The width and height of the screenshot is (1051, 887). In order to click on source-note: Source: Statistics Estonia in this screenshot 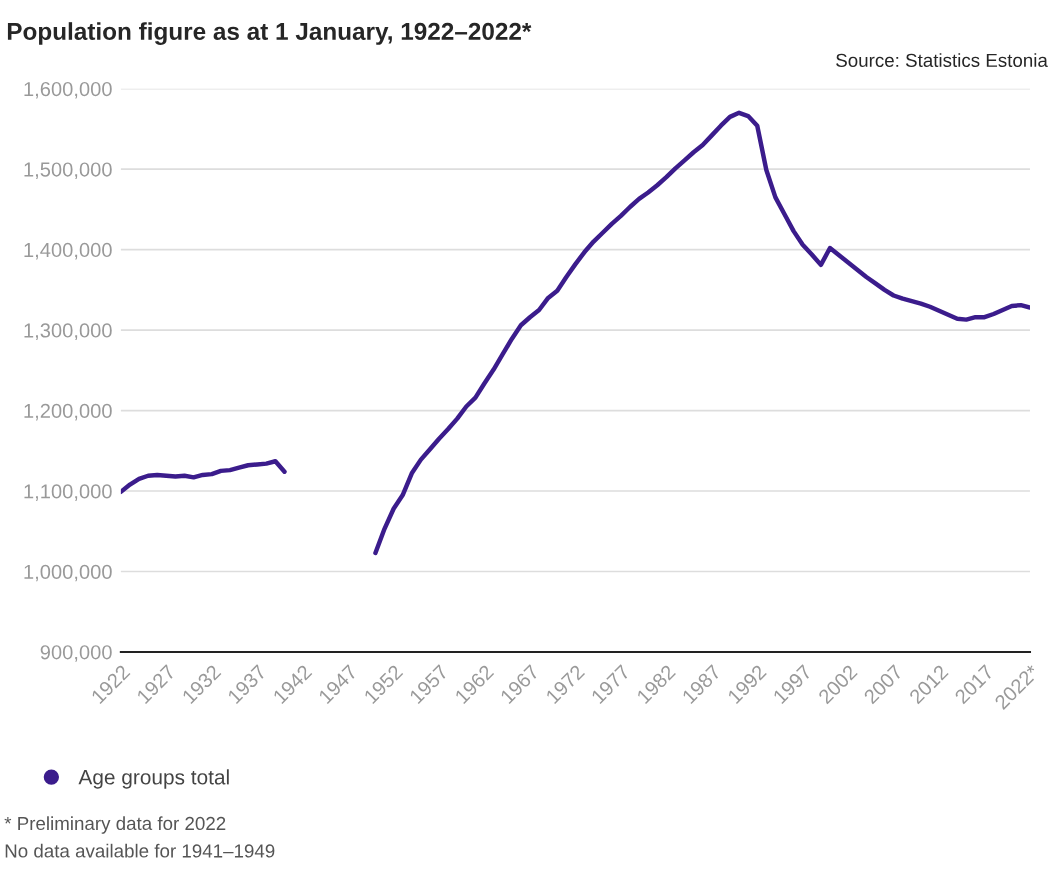, I will do `click(942, 60)`.